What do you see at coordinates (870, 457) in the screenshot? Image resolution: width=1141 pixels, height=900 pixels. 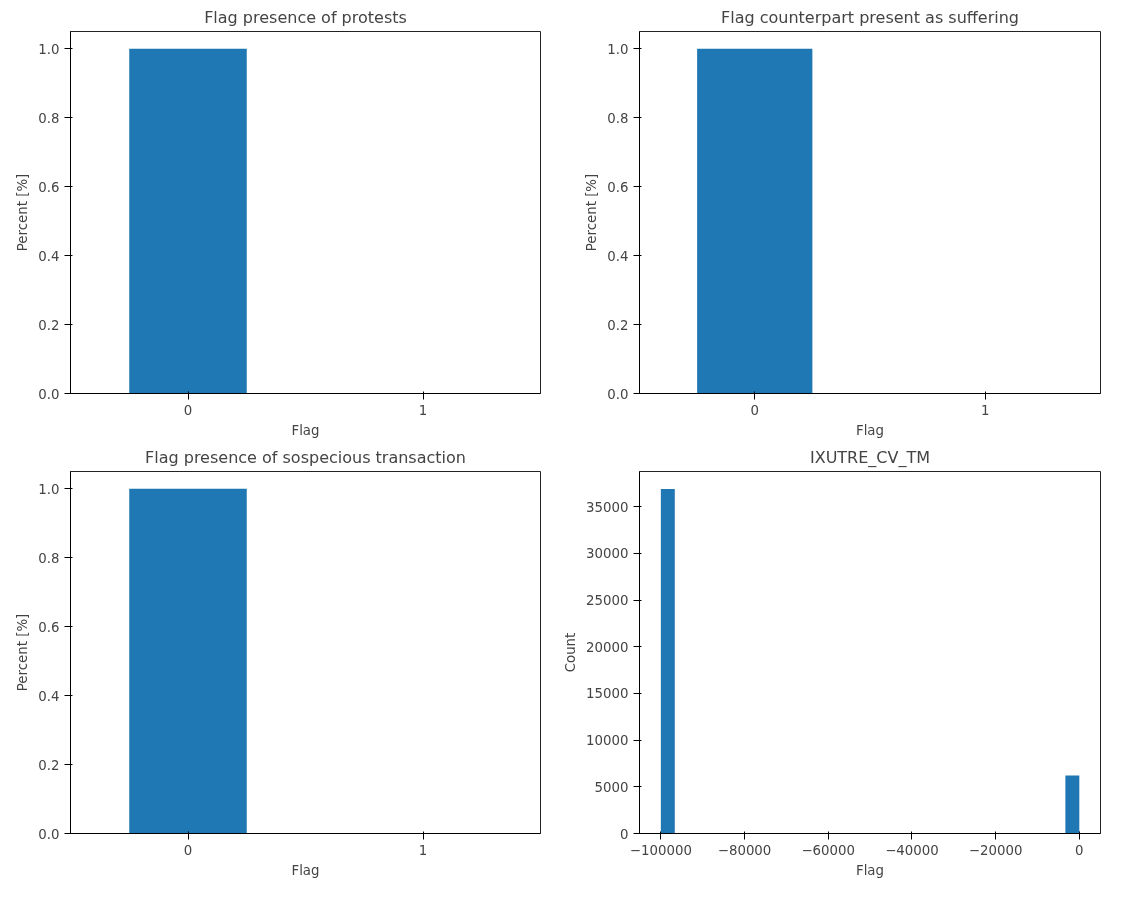 I see `chart-title: IXUTRE_CV_TM` at bounding box center [870, 457].